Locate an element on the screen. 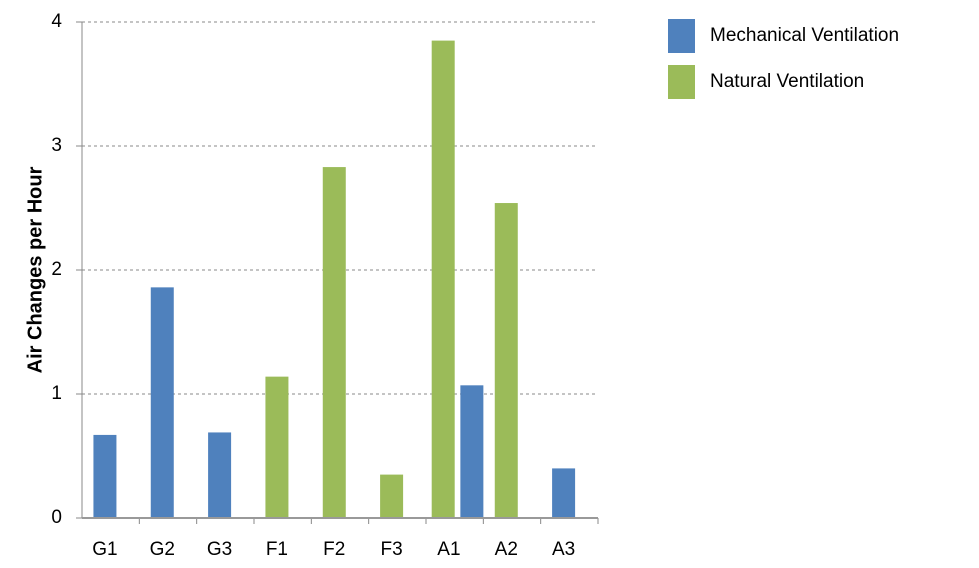 The height and width of the screenshot is (568, 979). x-tick-label: F1 is located at coordinates (277, 549).